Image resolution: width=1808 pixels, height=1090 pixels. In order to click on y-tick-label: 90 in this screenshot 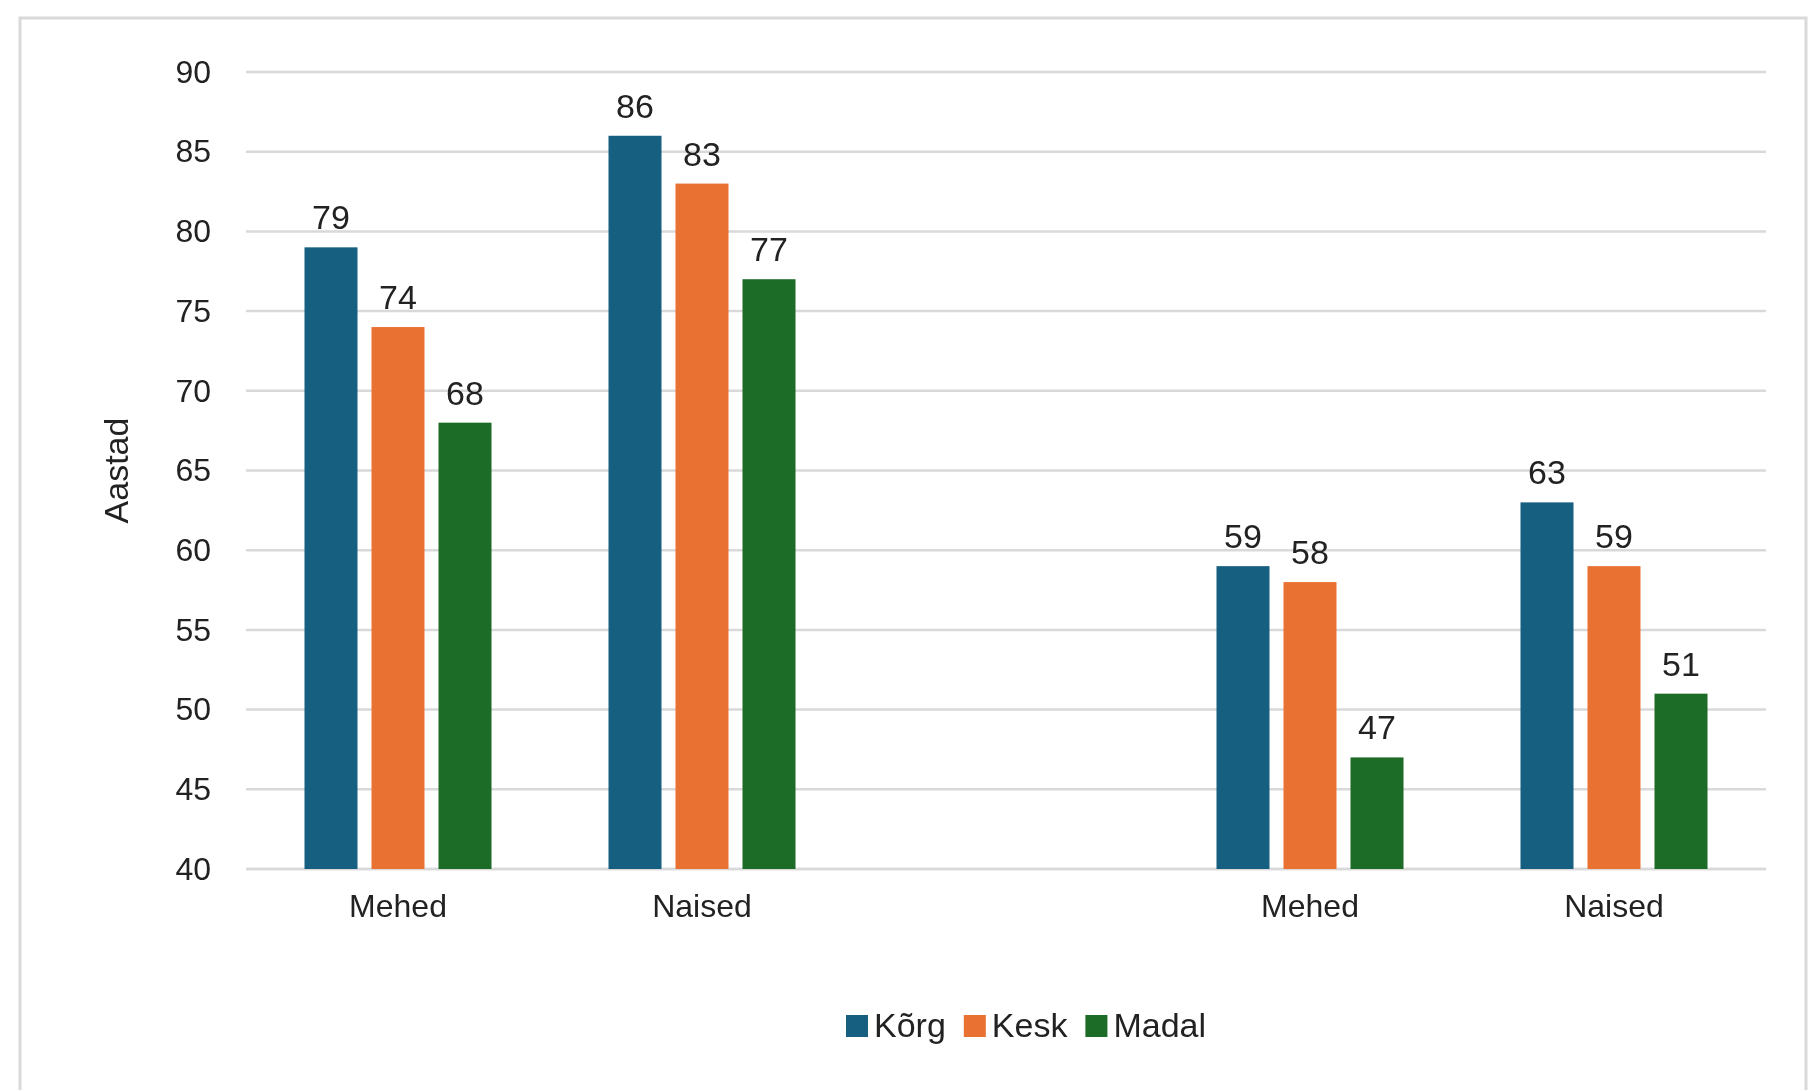, I will do `click(193, 71)`.